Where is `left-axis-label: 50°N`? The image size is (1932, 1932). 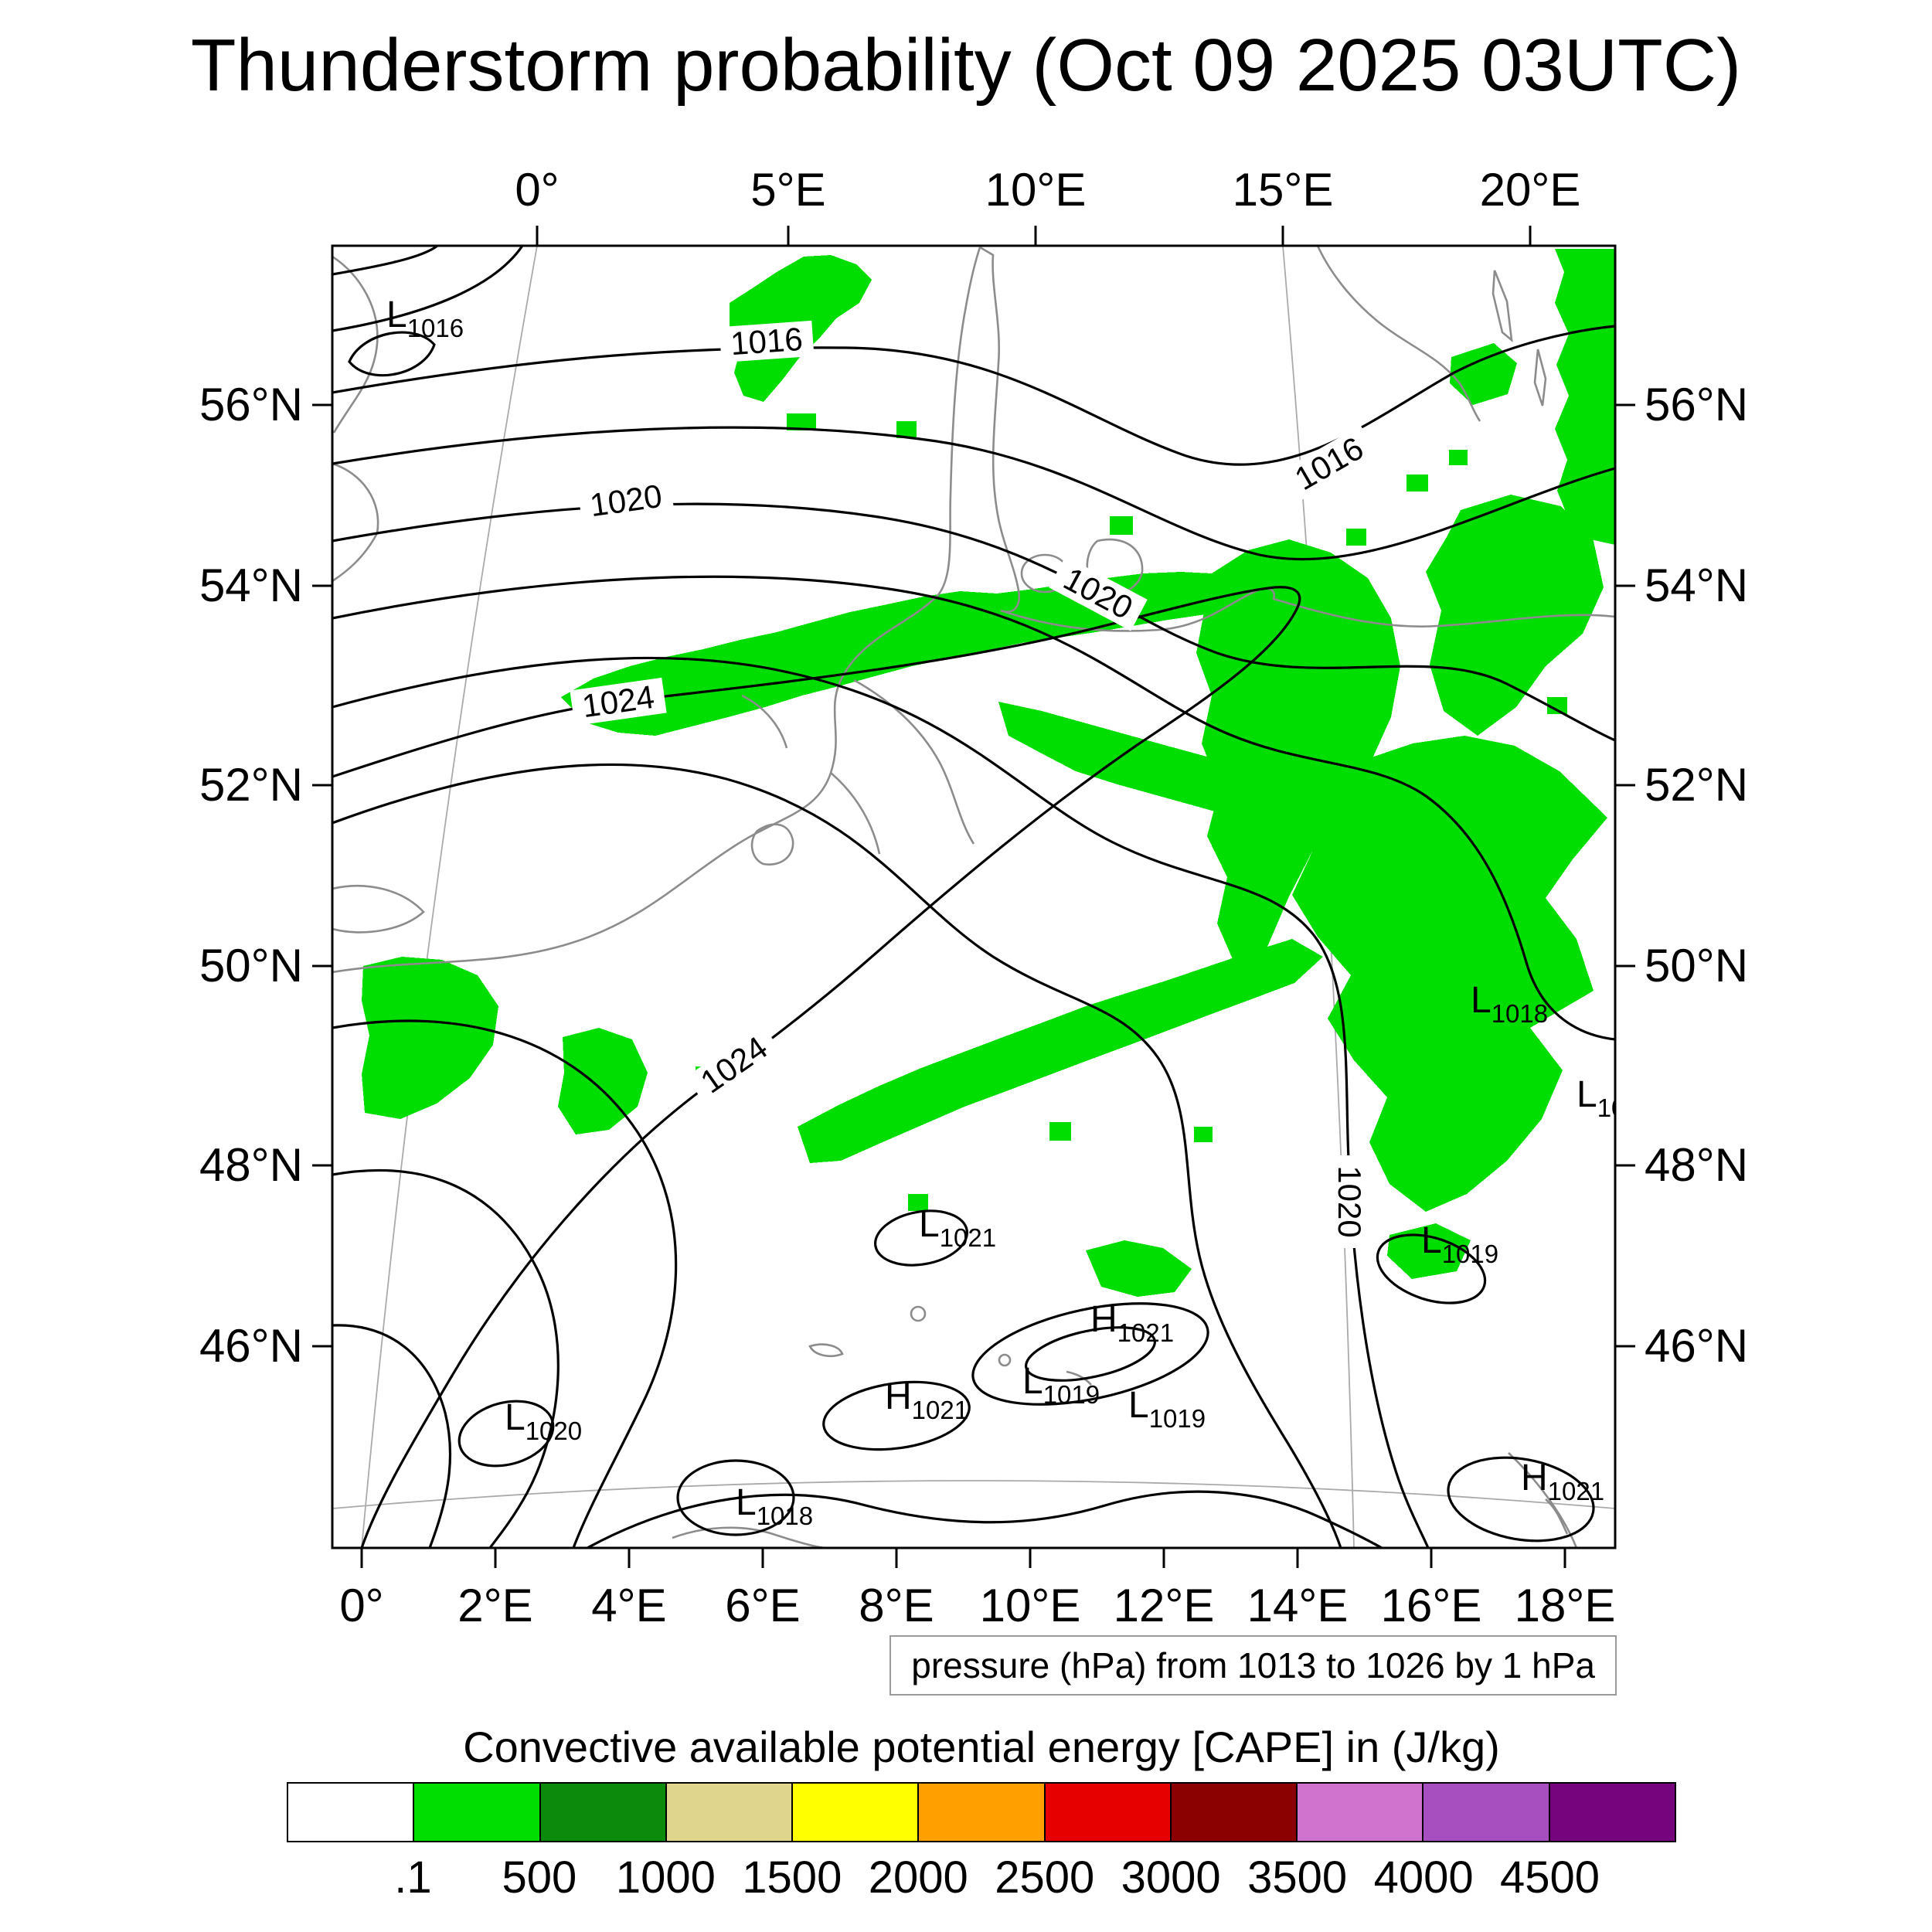
left-axis-label: 50°N is located at coordinates (251, 966).